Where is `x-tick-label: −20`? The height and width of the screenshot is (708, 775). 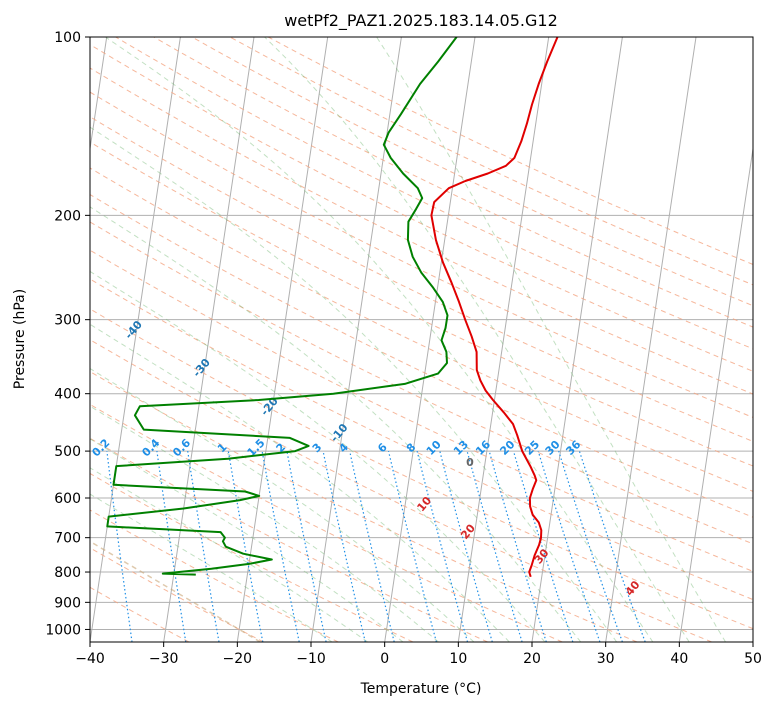 x-tick-label: −20 is located at coordinates (238, 659).